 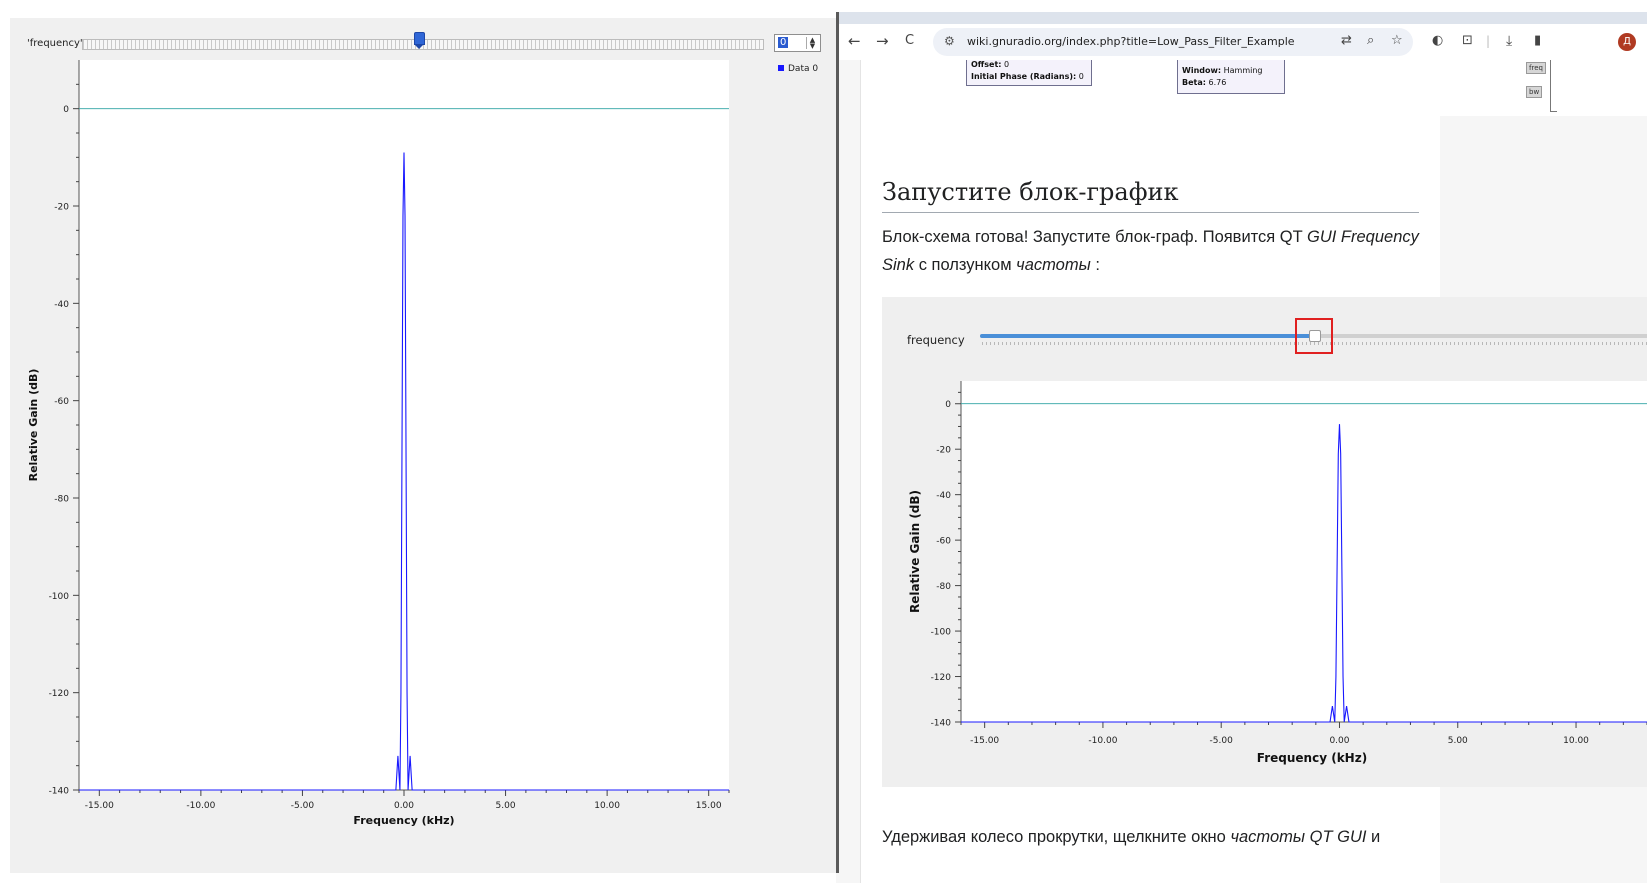 What do you see at coordinates (1194, 82) in the screenshot?
I see `block2-key2: Beta:` at bounding box center [1194, 82].